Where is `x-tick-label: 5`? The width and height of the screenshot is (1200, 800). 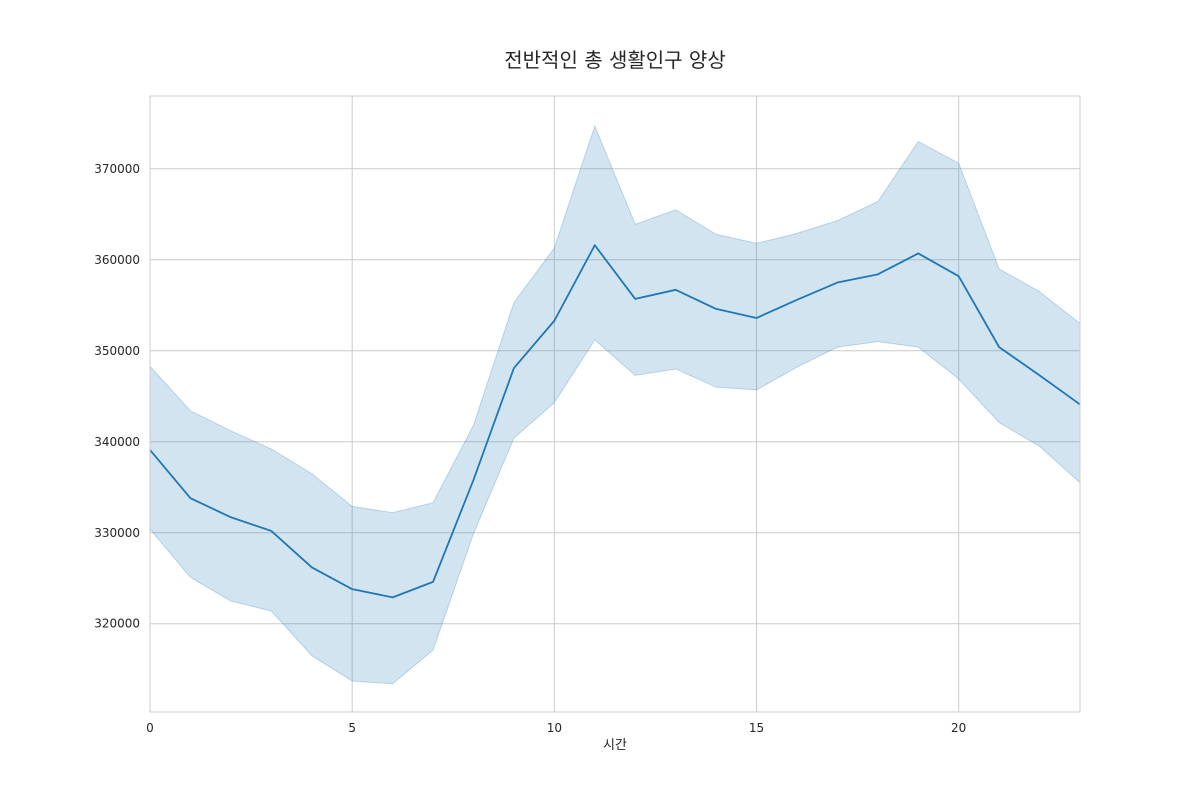 x-tick-label: 5 is located at coordinates (352, 728).